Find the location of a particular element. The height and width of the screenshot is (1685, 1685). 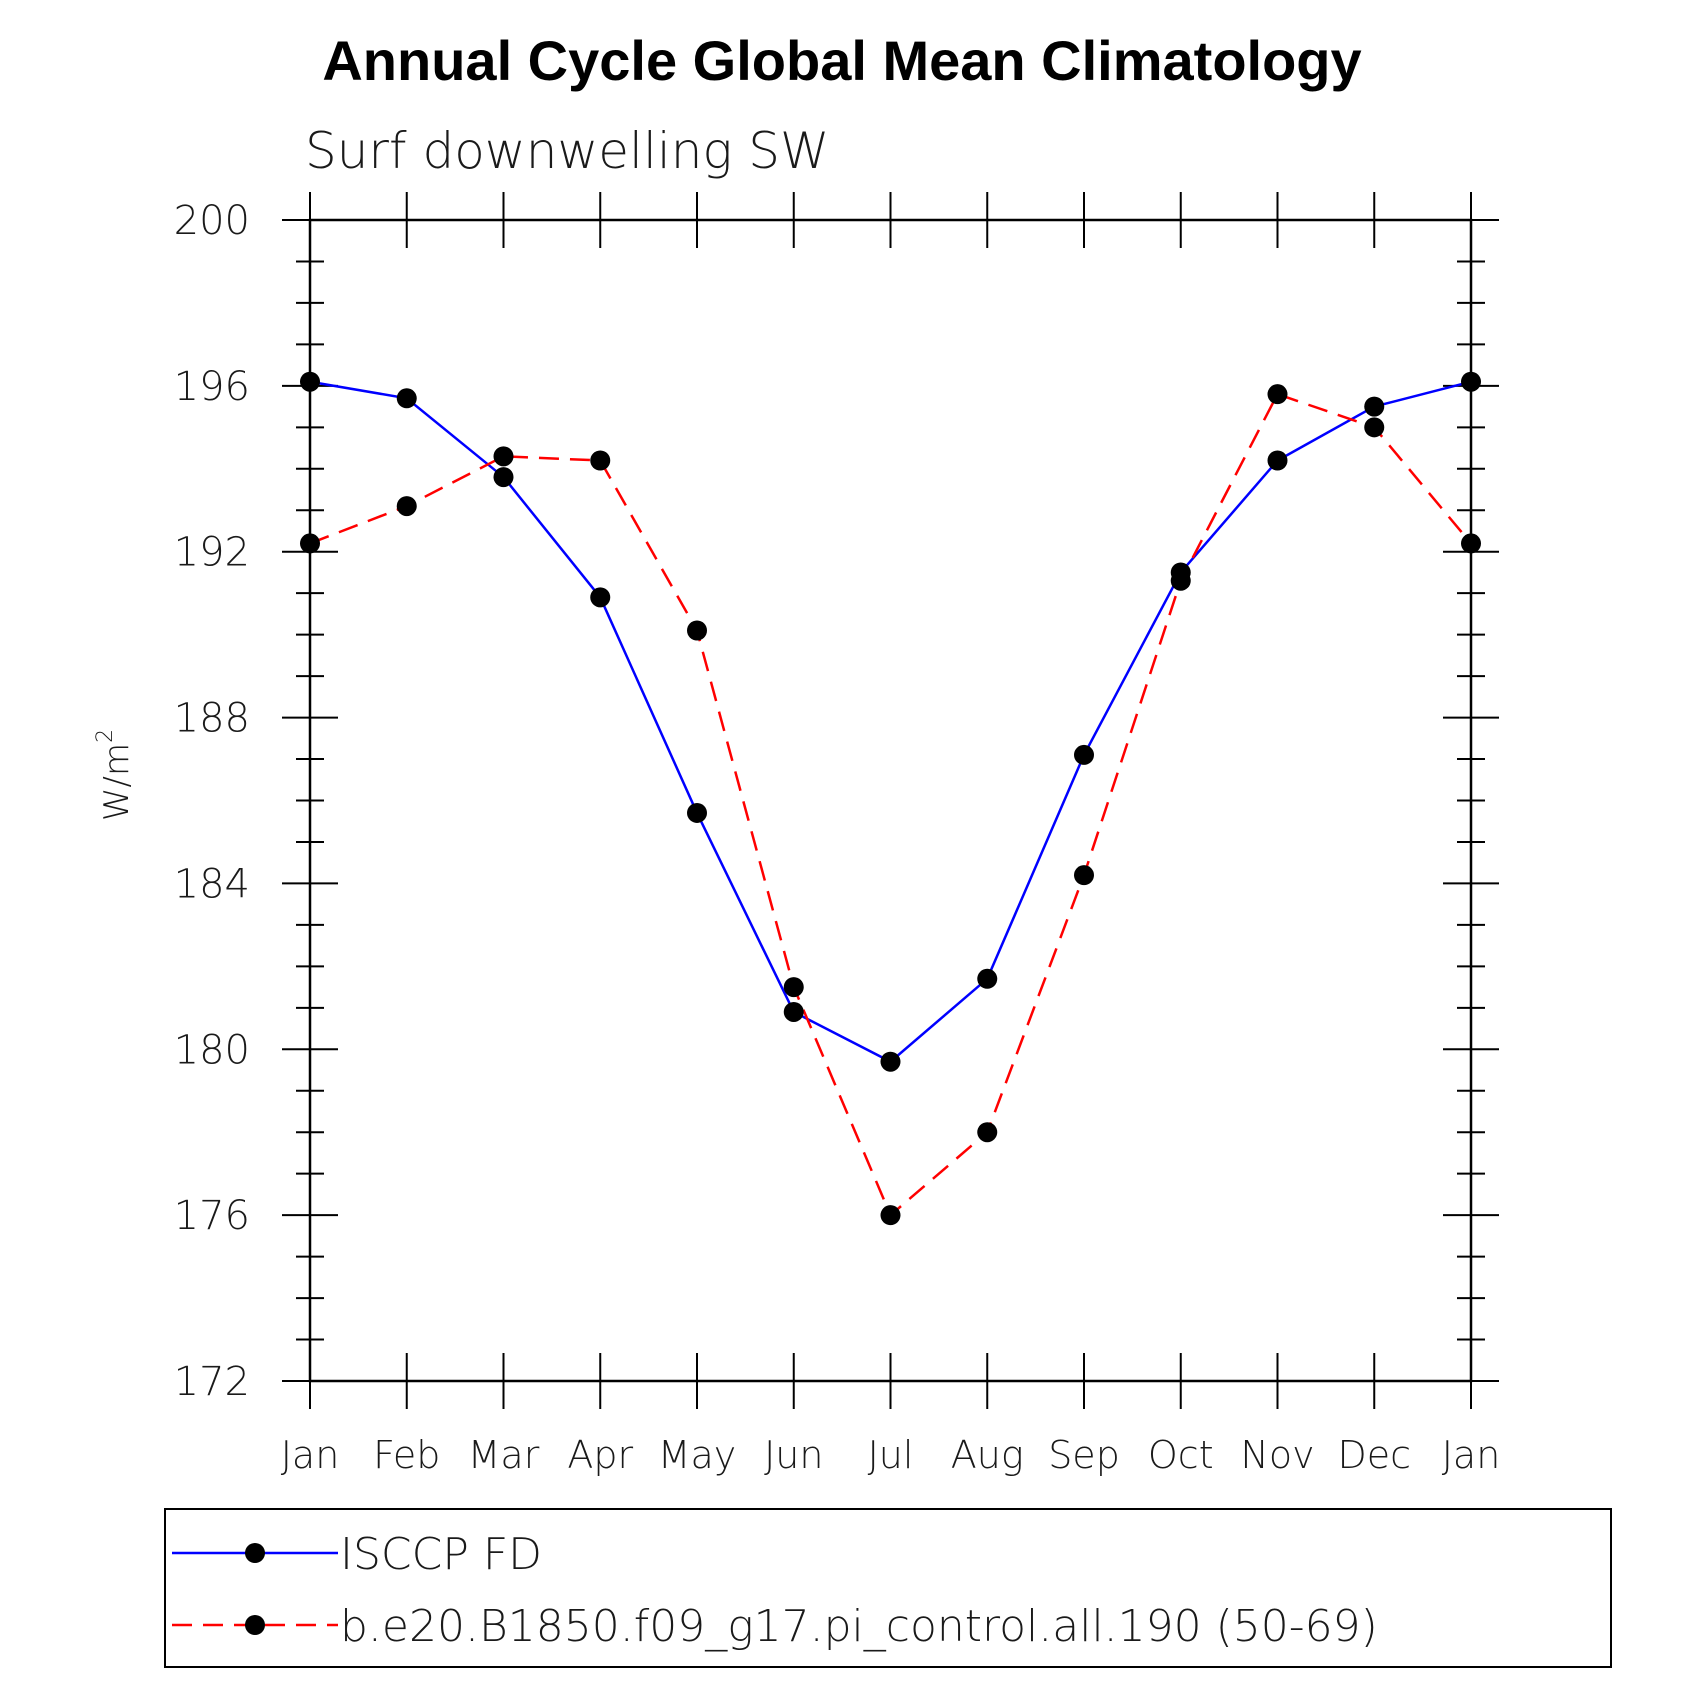

y-tick-label: 184 is located at coordinates (212, 884).